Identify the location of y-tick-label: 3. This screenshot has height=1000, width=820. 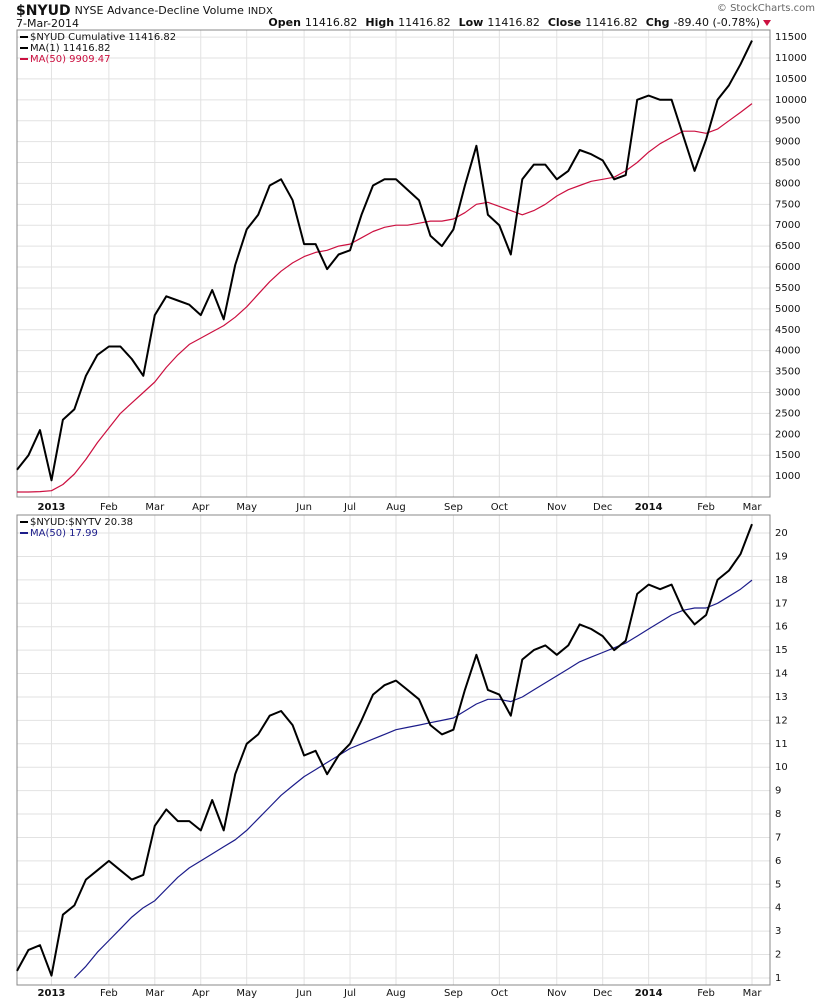
(778, 931).